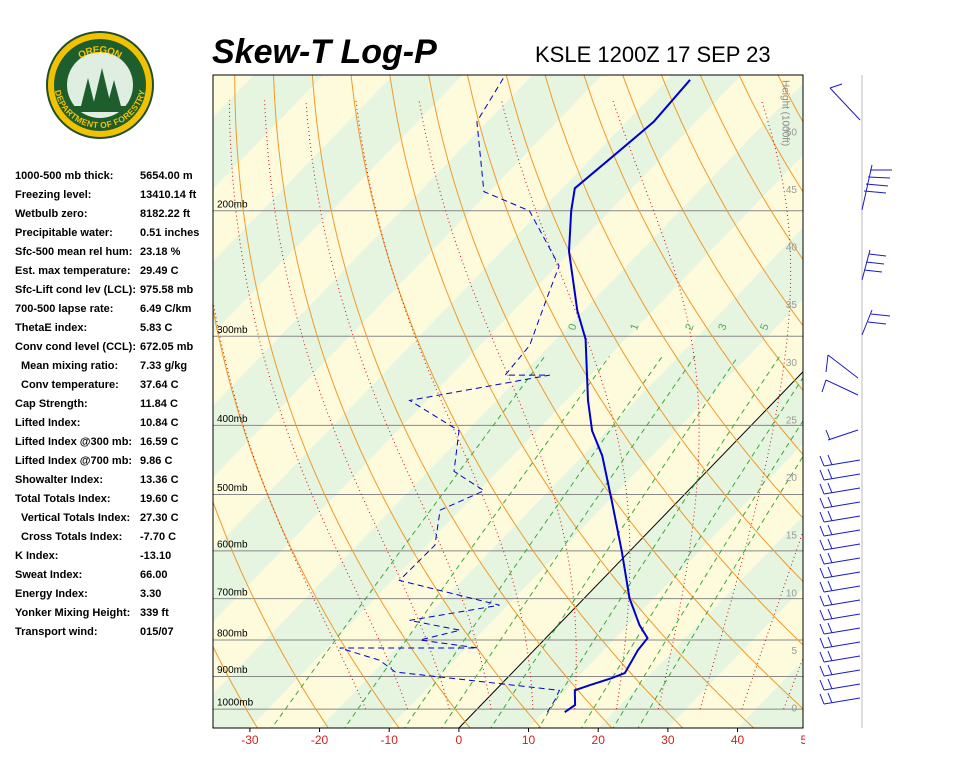 The image size is (960, 768). I want to click on stat-label: Mean mixing ratio:, so click(69, 366).